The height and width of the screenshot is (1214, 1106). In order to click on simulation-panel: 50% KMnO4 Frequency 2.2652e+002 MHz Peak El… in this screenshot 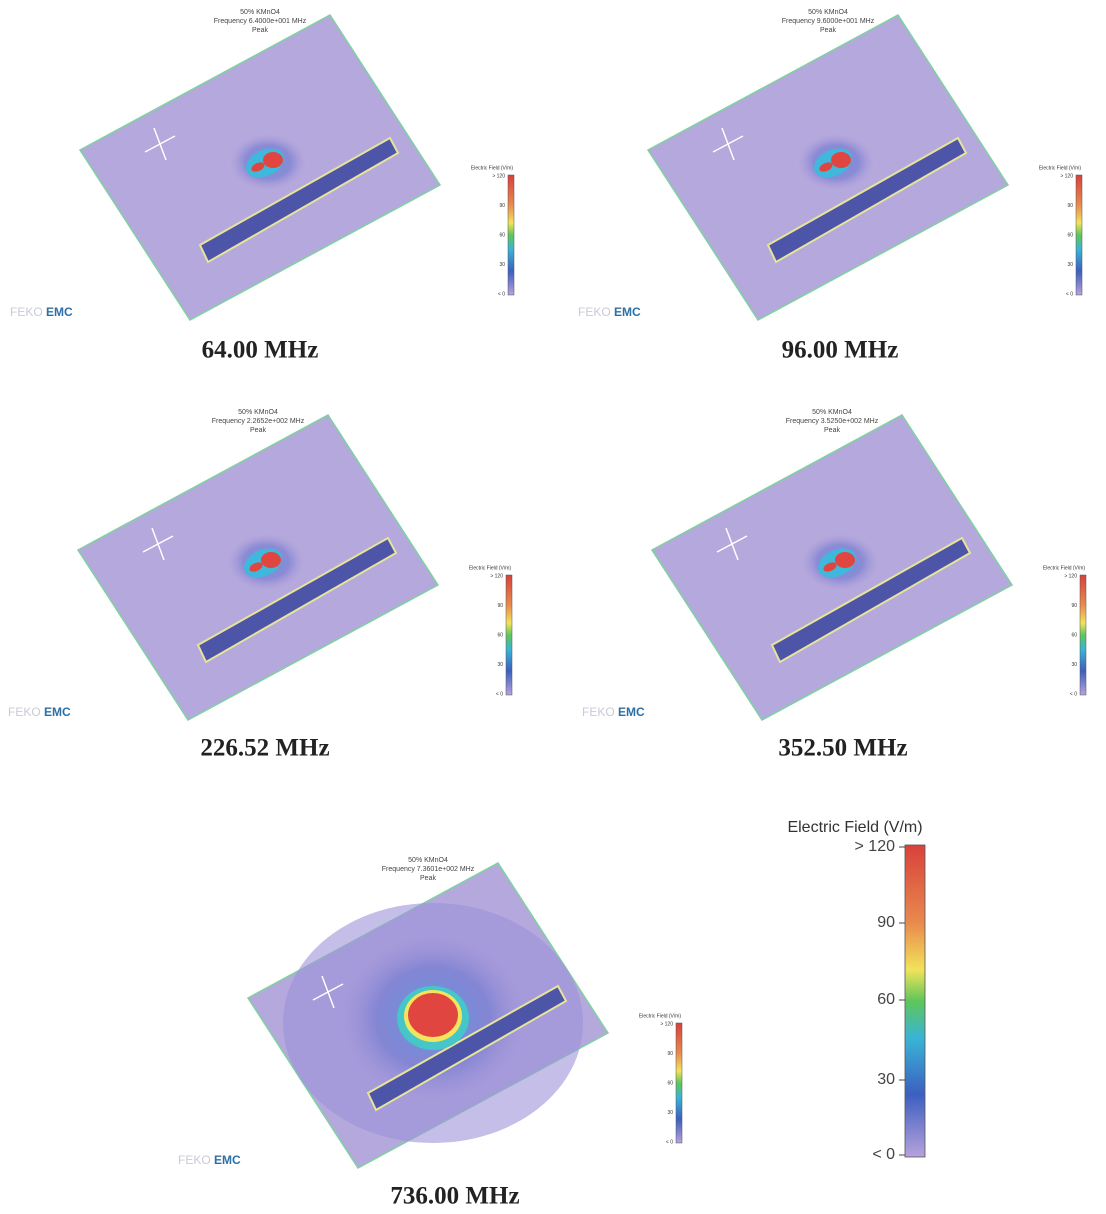, I will do `click(260, 565)`.